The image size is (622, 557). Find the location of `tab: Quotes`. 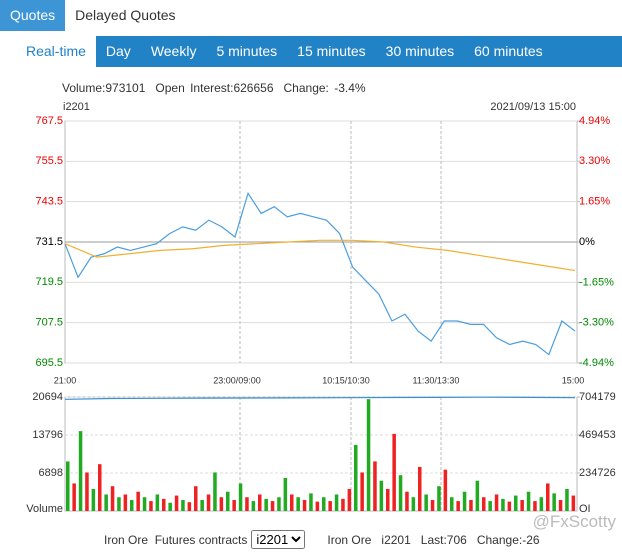

tab: Quotes is located at coordinates (33, 15).